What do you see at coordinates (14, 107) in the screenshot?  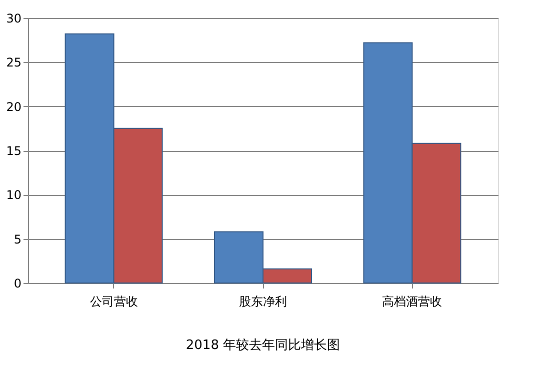 I see `y-tick-label: 20` at bounding box center [14, 107].